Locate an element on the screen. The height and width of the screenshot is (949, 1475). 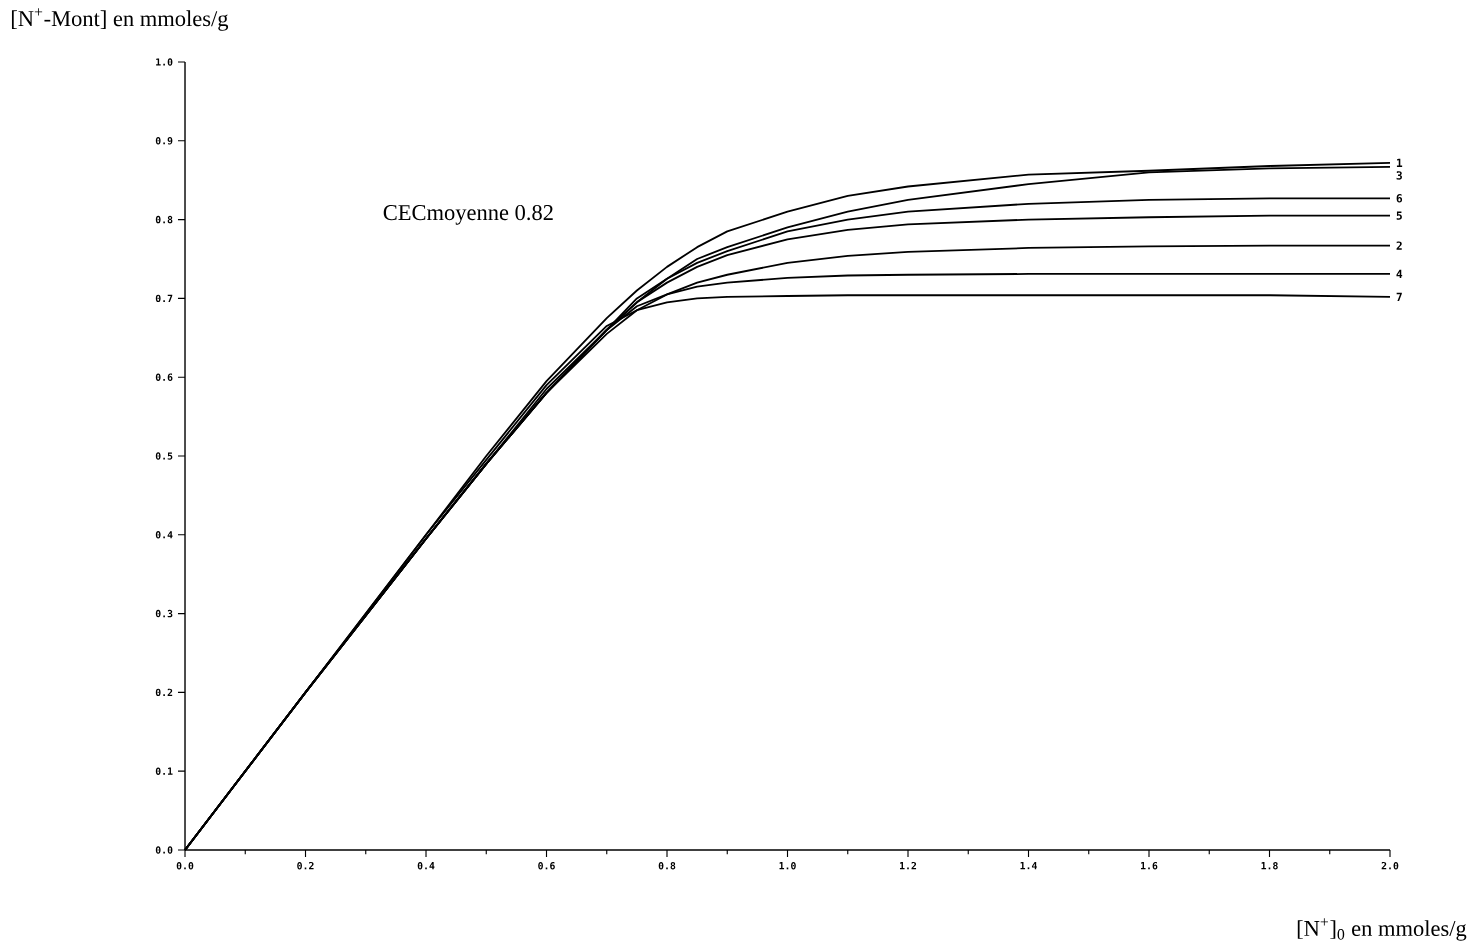
y-tick-label: 0.4 is located at coordinates (164, 535).